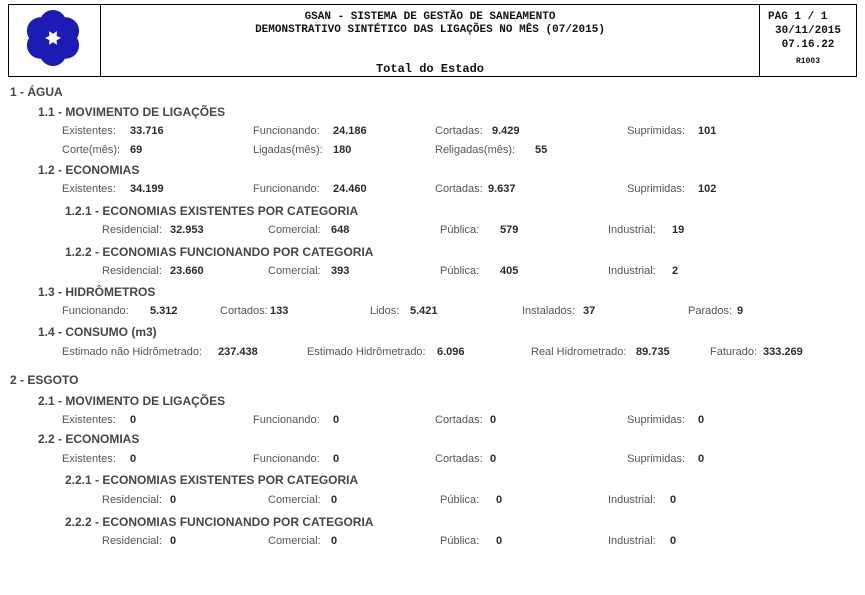 The height and width of the screenshot is (595, 865). What do you see at coordinates (509, 230) in the screenshot?
I see `field-value: 579` at bounding box center [509, 230].